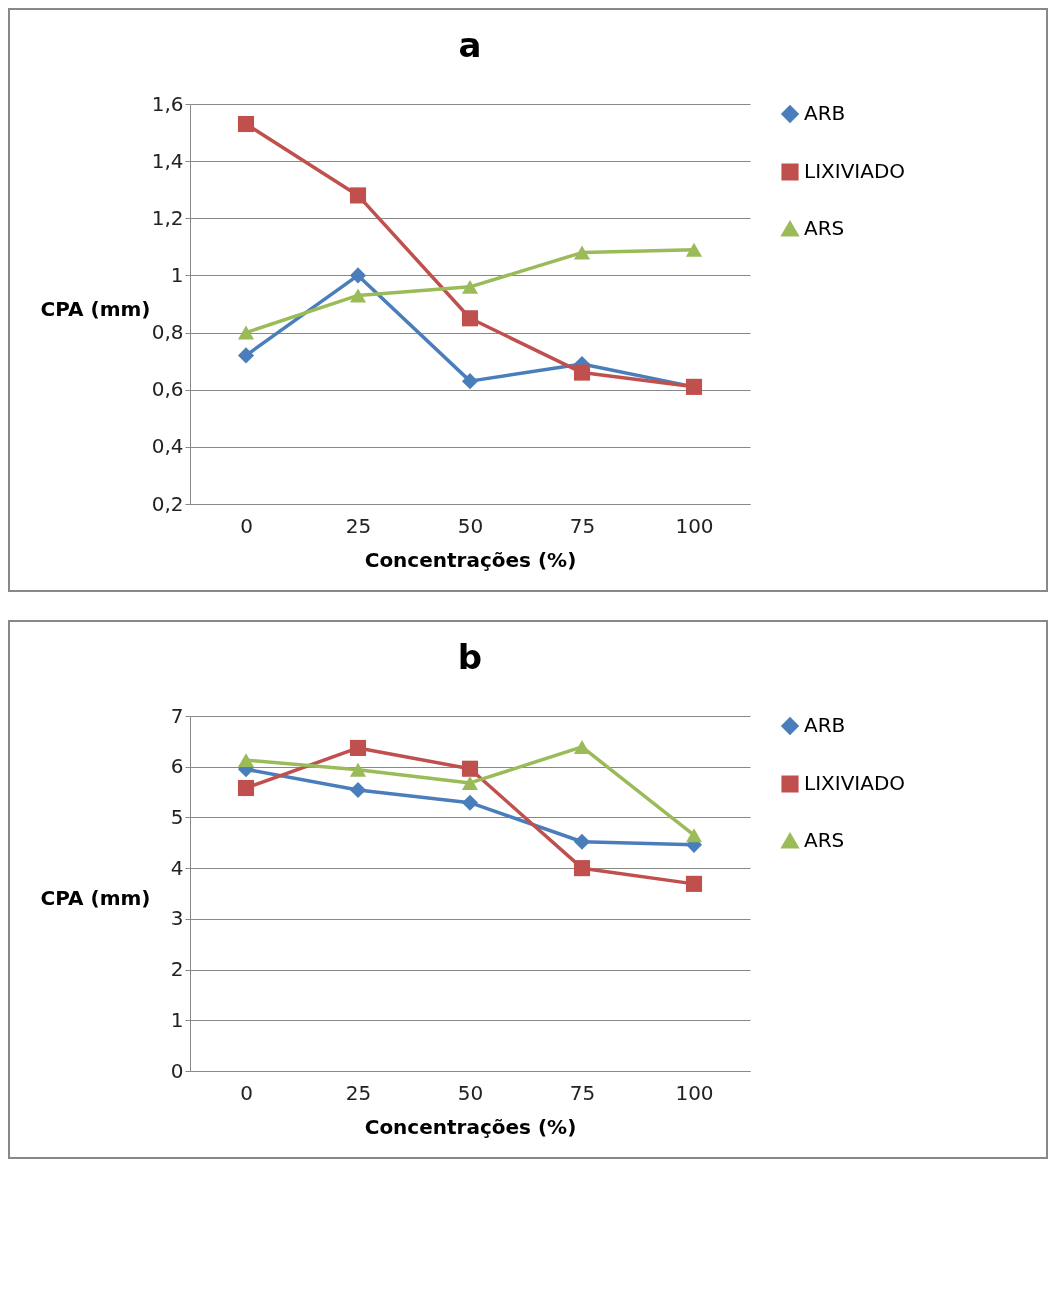  Describe the element at coordinates (167, 103) in the screenshot. I see `y-tick-label: 1,6` at that location.